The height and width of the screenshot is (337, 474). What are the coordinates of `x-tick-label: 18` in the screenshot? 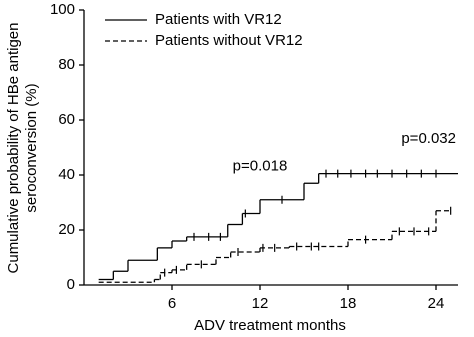 It's located at (348, 303).